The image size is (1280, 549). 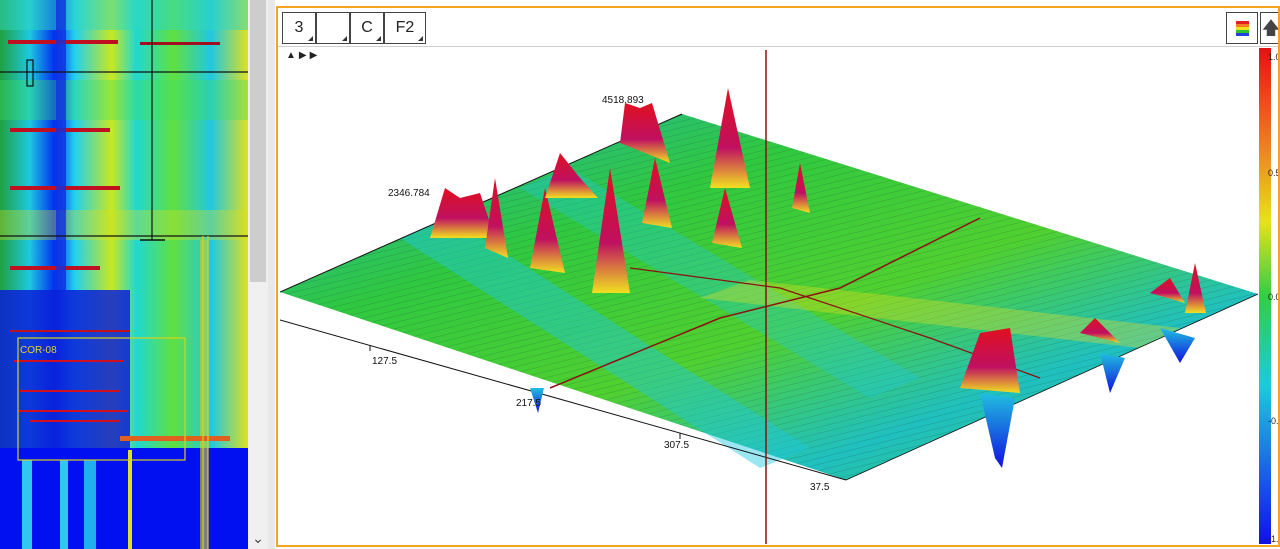 I want to click on nav-icons: ▲▶▶, so click(x=303, y=55).